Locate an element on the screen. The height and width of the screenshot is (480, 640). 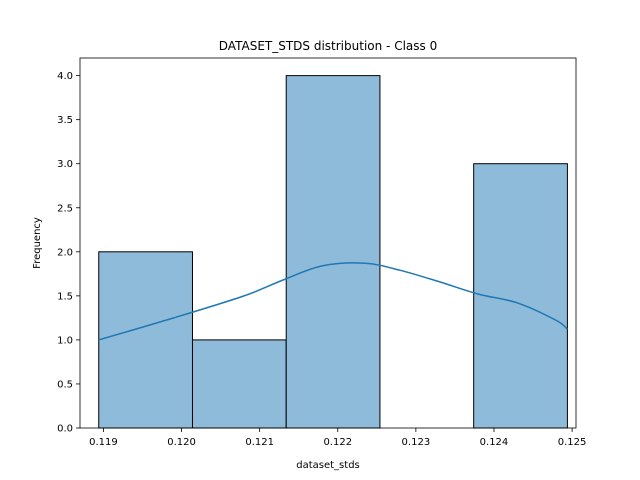
y-tick-label: 1.5 is located at coordinates (65, 296).